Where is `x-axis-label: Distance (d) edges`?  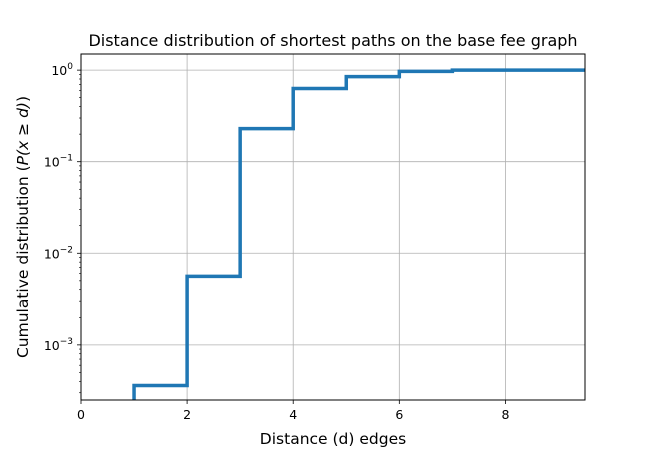
x-axis-label: Distance (d) edges is located at coordinates (333, 439).